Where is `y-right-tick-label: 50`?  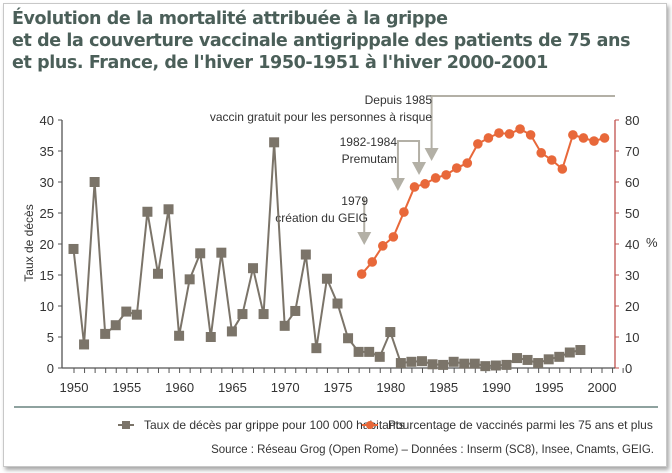 y-right-tick-label: 50 is located at coordinates (632, 213).